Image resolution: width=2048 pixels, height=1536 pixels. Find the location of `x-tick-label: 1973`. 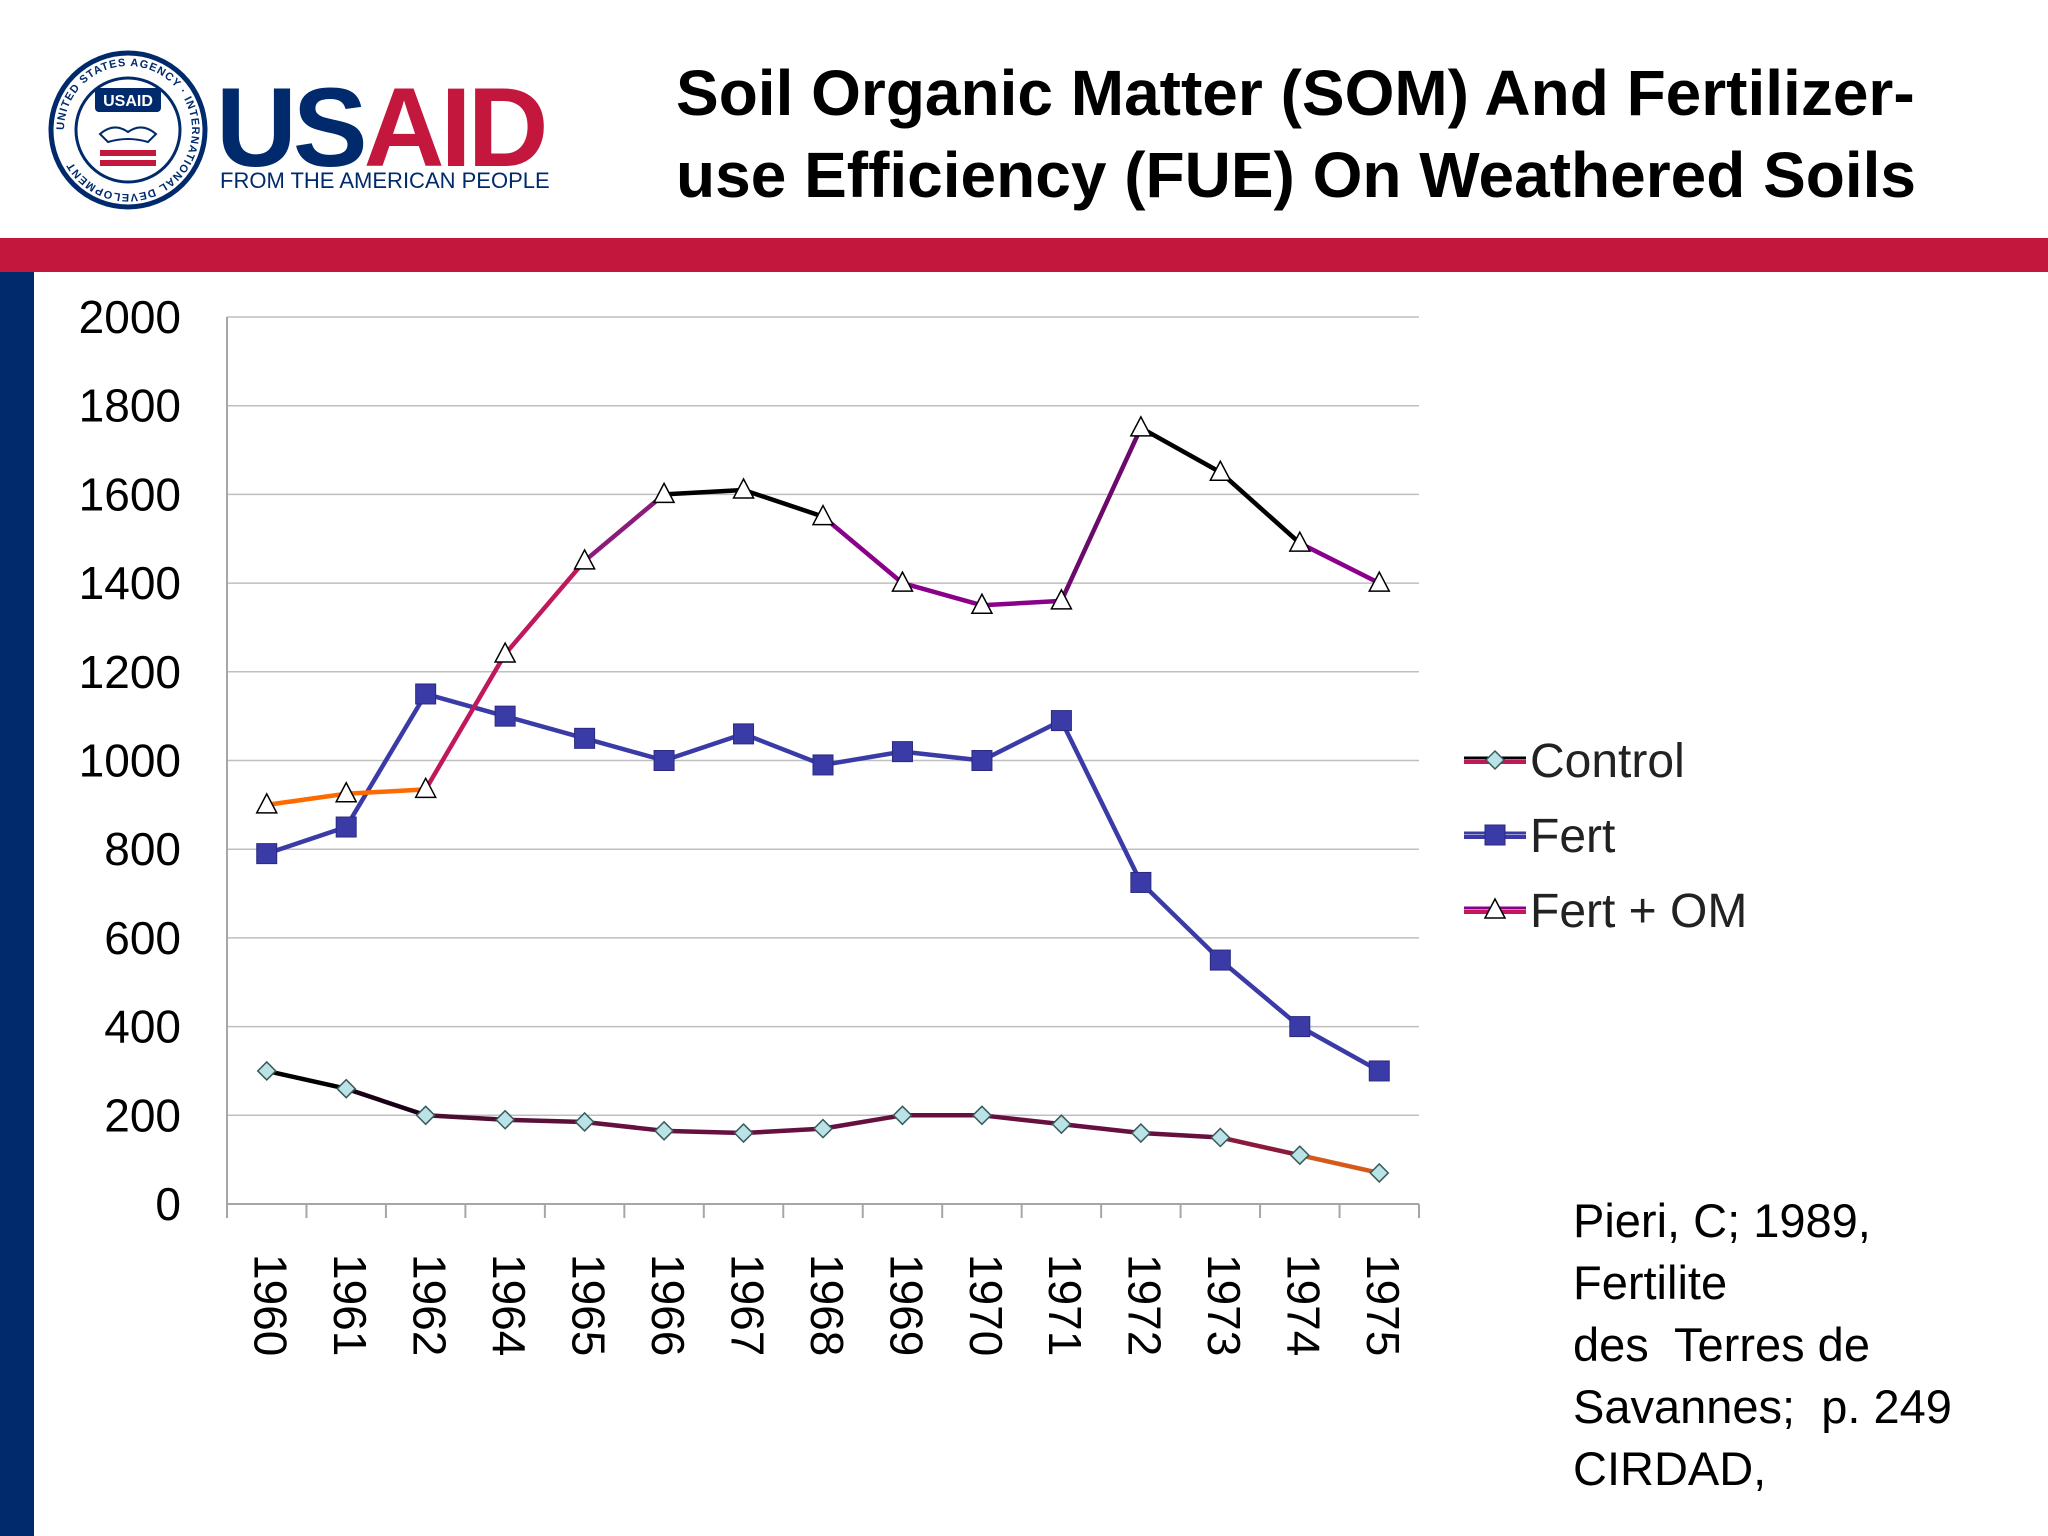

x-tick-label: 1973 is located at coordinates (1224, 1305).